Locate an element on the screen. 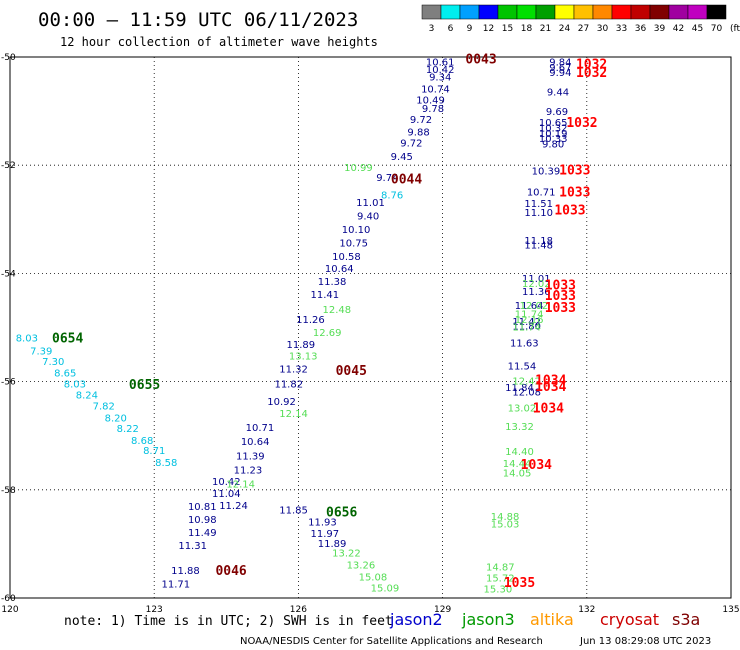  wave-height-value: 10.81 is located at coordinates (202, 507).